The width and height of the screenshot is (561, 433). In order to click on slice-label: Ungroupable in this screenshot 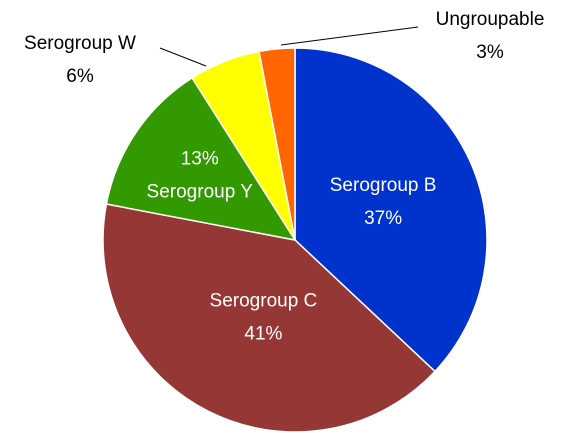, I will do `click(490, 19)`.